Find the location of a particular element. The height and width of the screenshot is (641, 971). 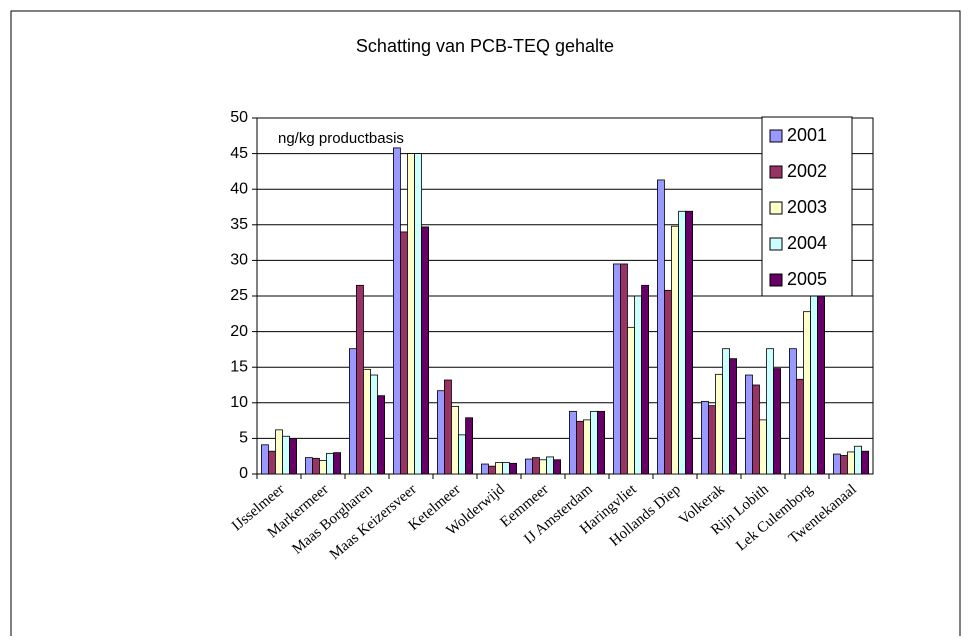

y-tick-label: 40 is located at coordinates (239, 188).